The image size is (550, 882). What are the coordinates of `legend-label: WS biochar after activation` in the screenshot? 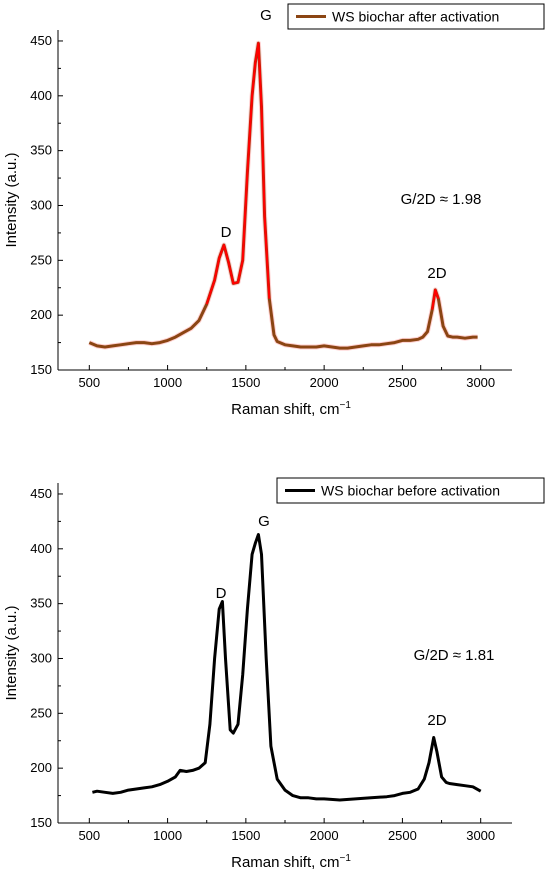 It's located at (415, 17).